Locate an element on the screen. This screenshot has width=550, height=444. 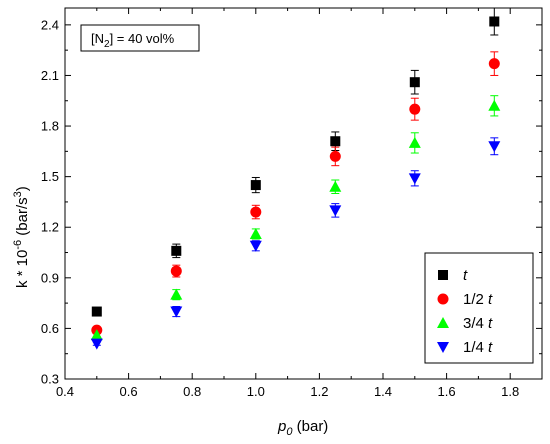
x-tick-label: 1.0 is located at coordinates (256, 391).